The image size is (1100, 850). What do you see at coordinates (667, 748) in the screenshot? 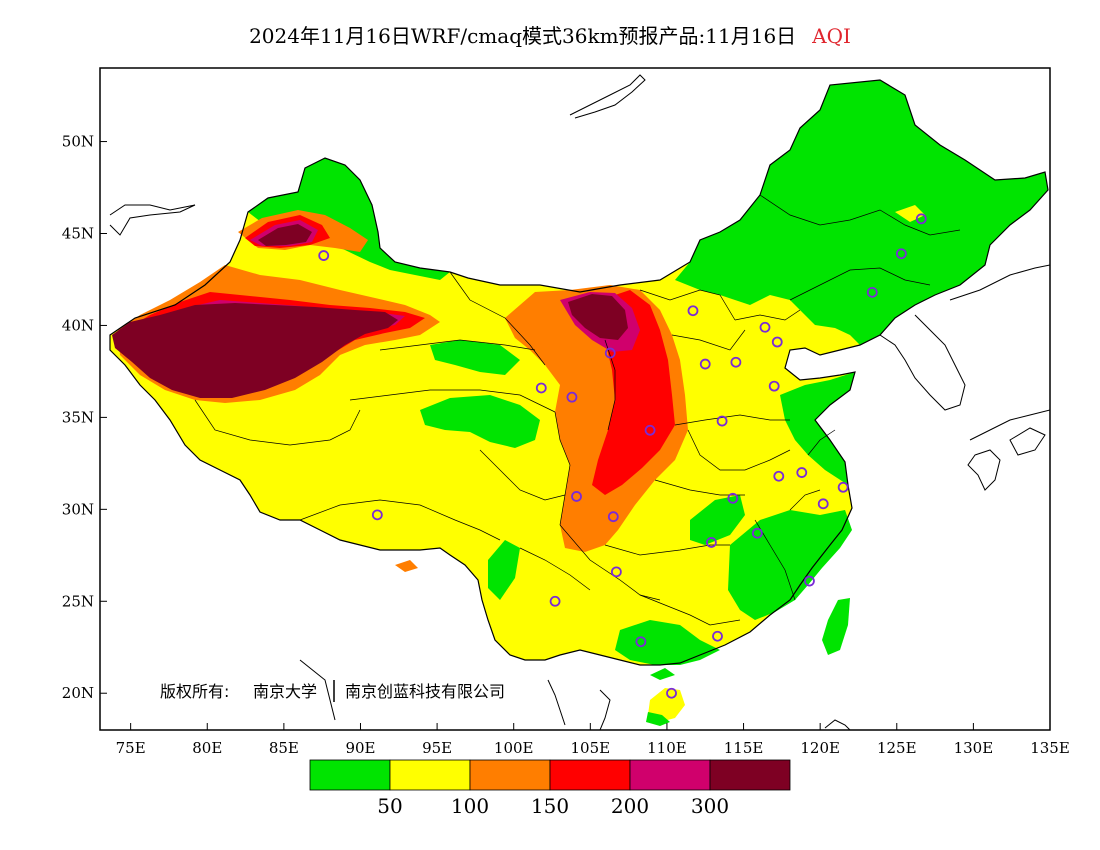
I see `x-tick-label: 110E` at bounding box center [667, 748].